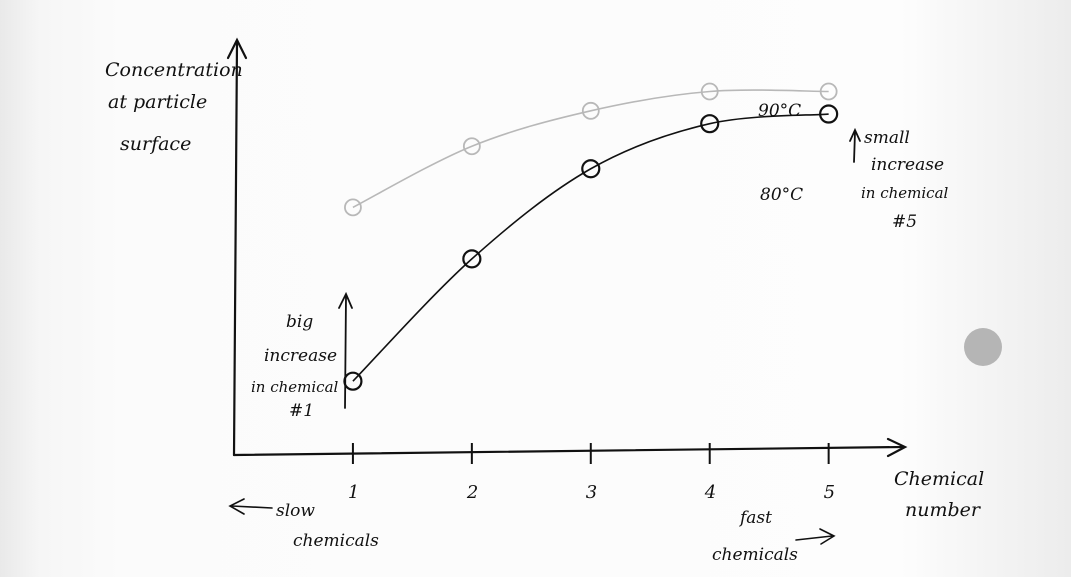  What do you see at coordinates (887, 138) in the screenshot?
I see `annotation-small-increase-1: small` at bounding box center [887, 138].